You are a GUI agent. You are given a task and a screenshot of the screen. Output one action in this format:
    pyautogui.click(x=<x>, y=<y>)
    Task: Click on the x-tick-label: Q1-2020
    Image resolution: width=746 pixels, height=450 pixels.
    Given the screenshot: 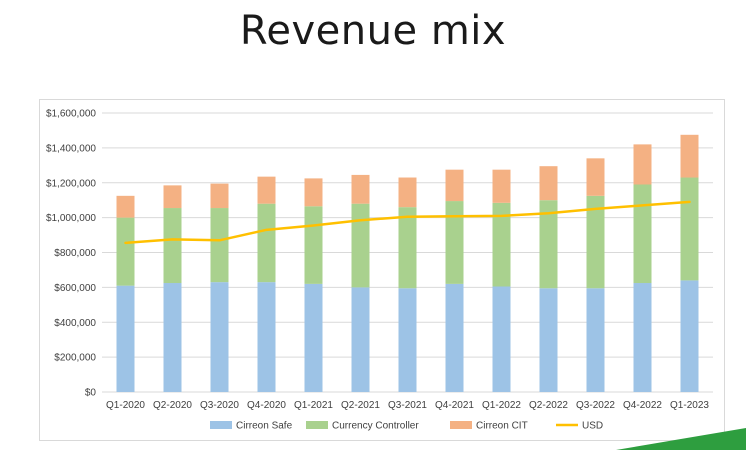 What is the action you would take?
    pyautogui.click(x=125, y=405)
    